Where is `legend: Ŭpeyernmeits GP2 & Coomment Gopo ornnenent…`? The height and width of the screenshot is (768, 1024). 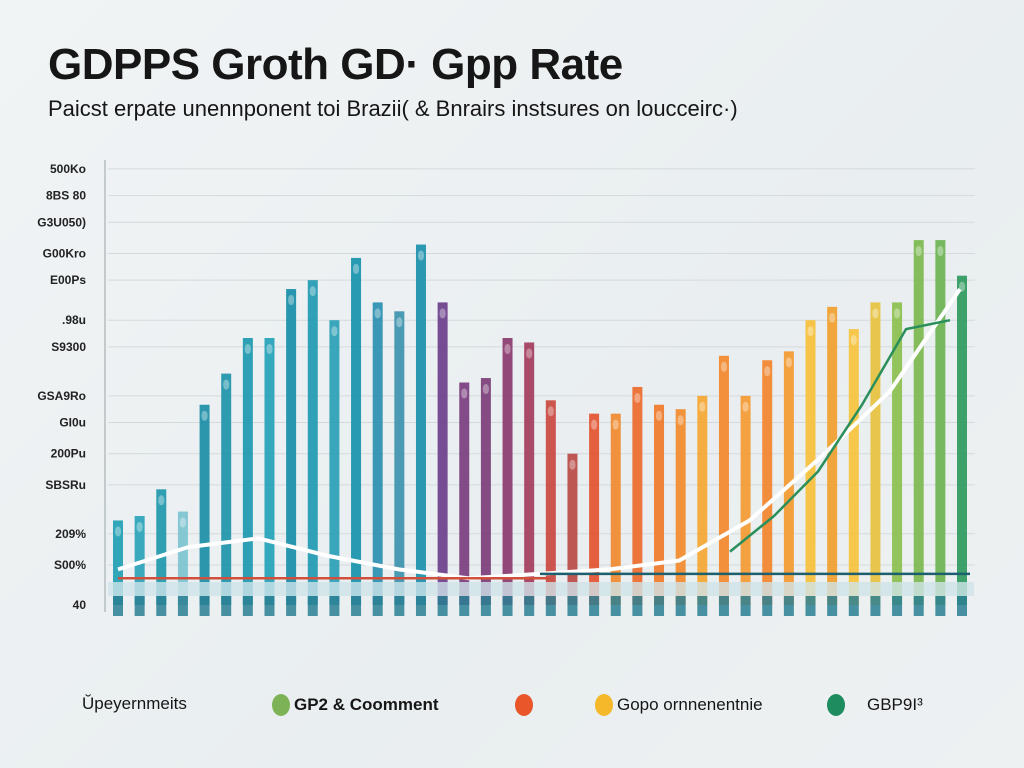 legend: Ŭpeyernmeits GP2 & Coomment Gopo ornnenent… is located at coordinates (522, 709).